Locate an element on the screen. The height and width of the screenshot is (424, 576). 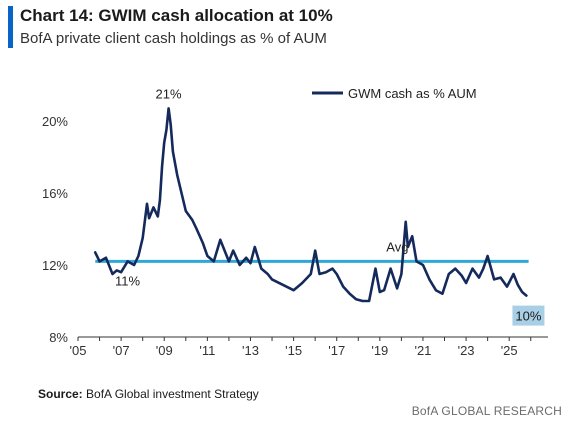
x-tick-label: '15 is located at coordinates (293, 350).